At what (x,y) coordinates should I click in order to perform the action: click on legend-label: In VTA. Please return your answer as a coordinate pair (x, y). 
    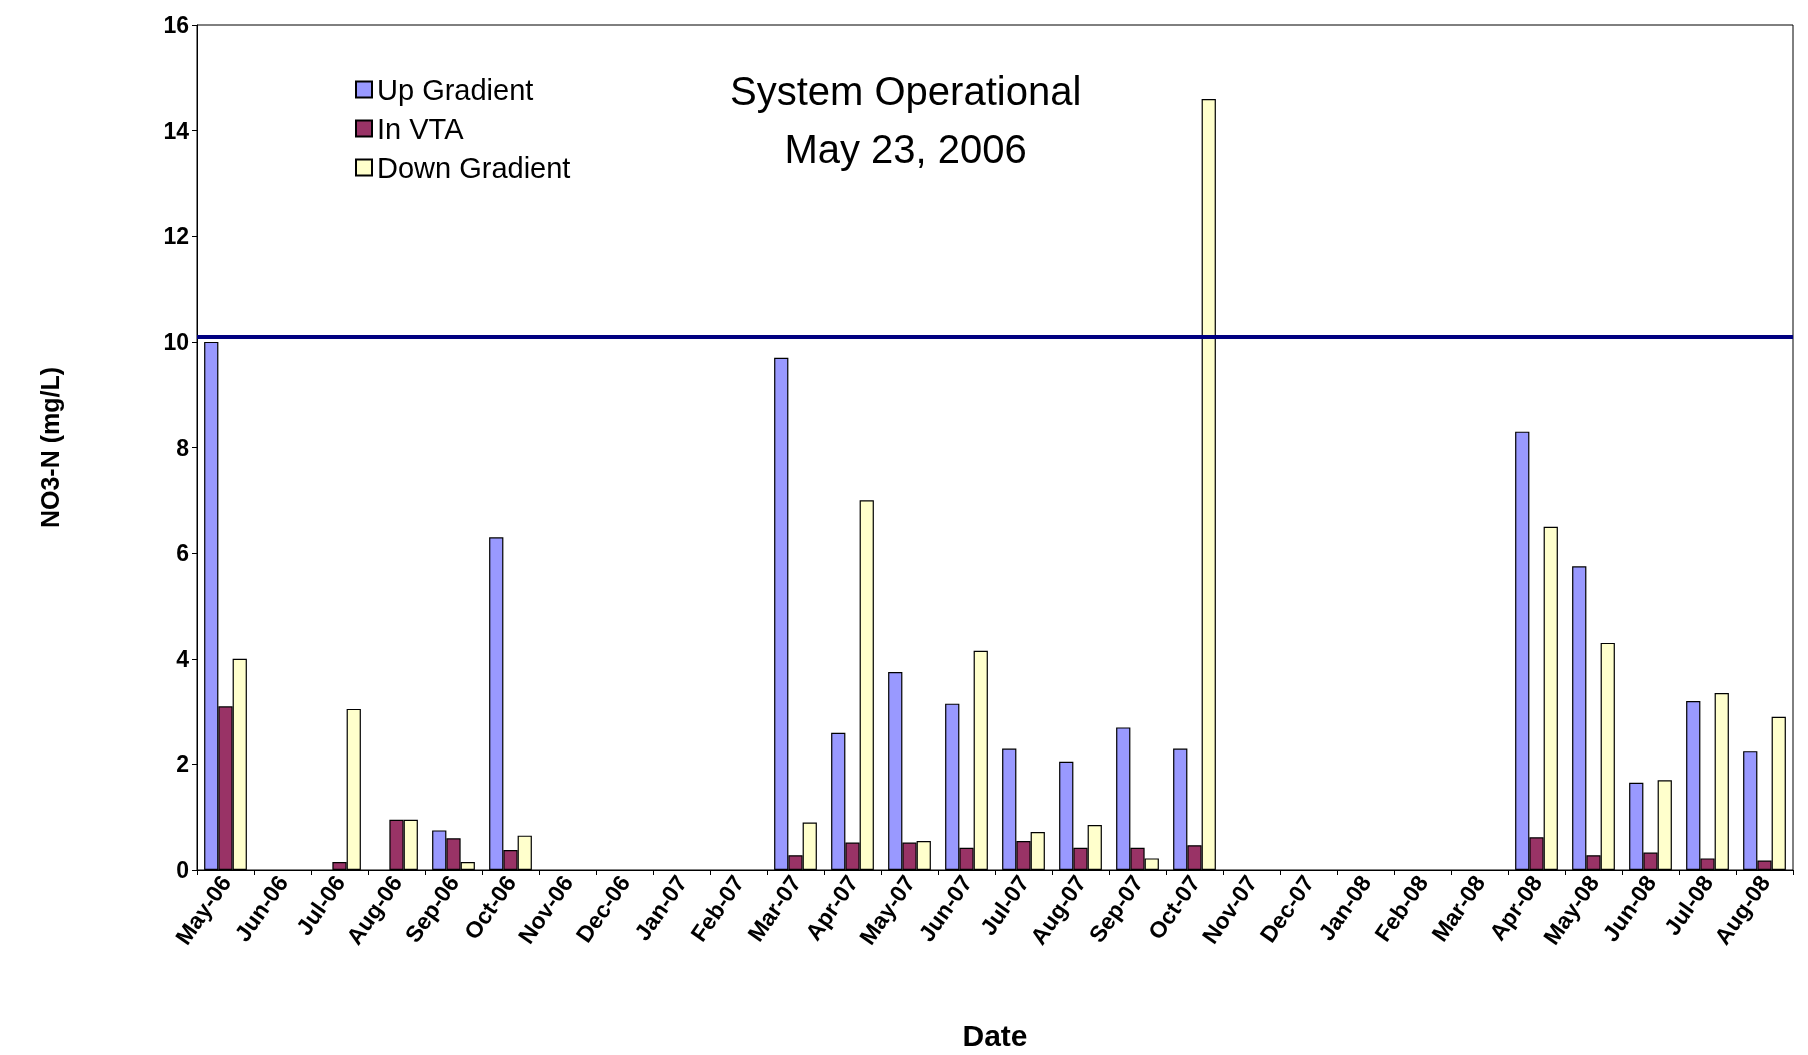
    Looking at the image, I should click on (421, 128).